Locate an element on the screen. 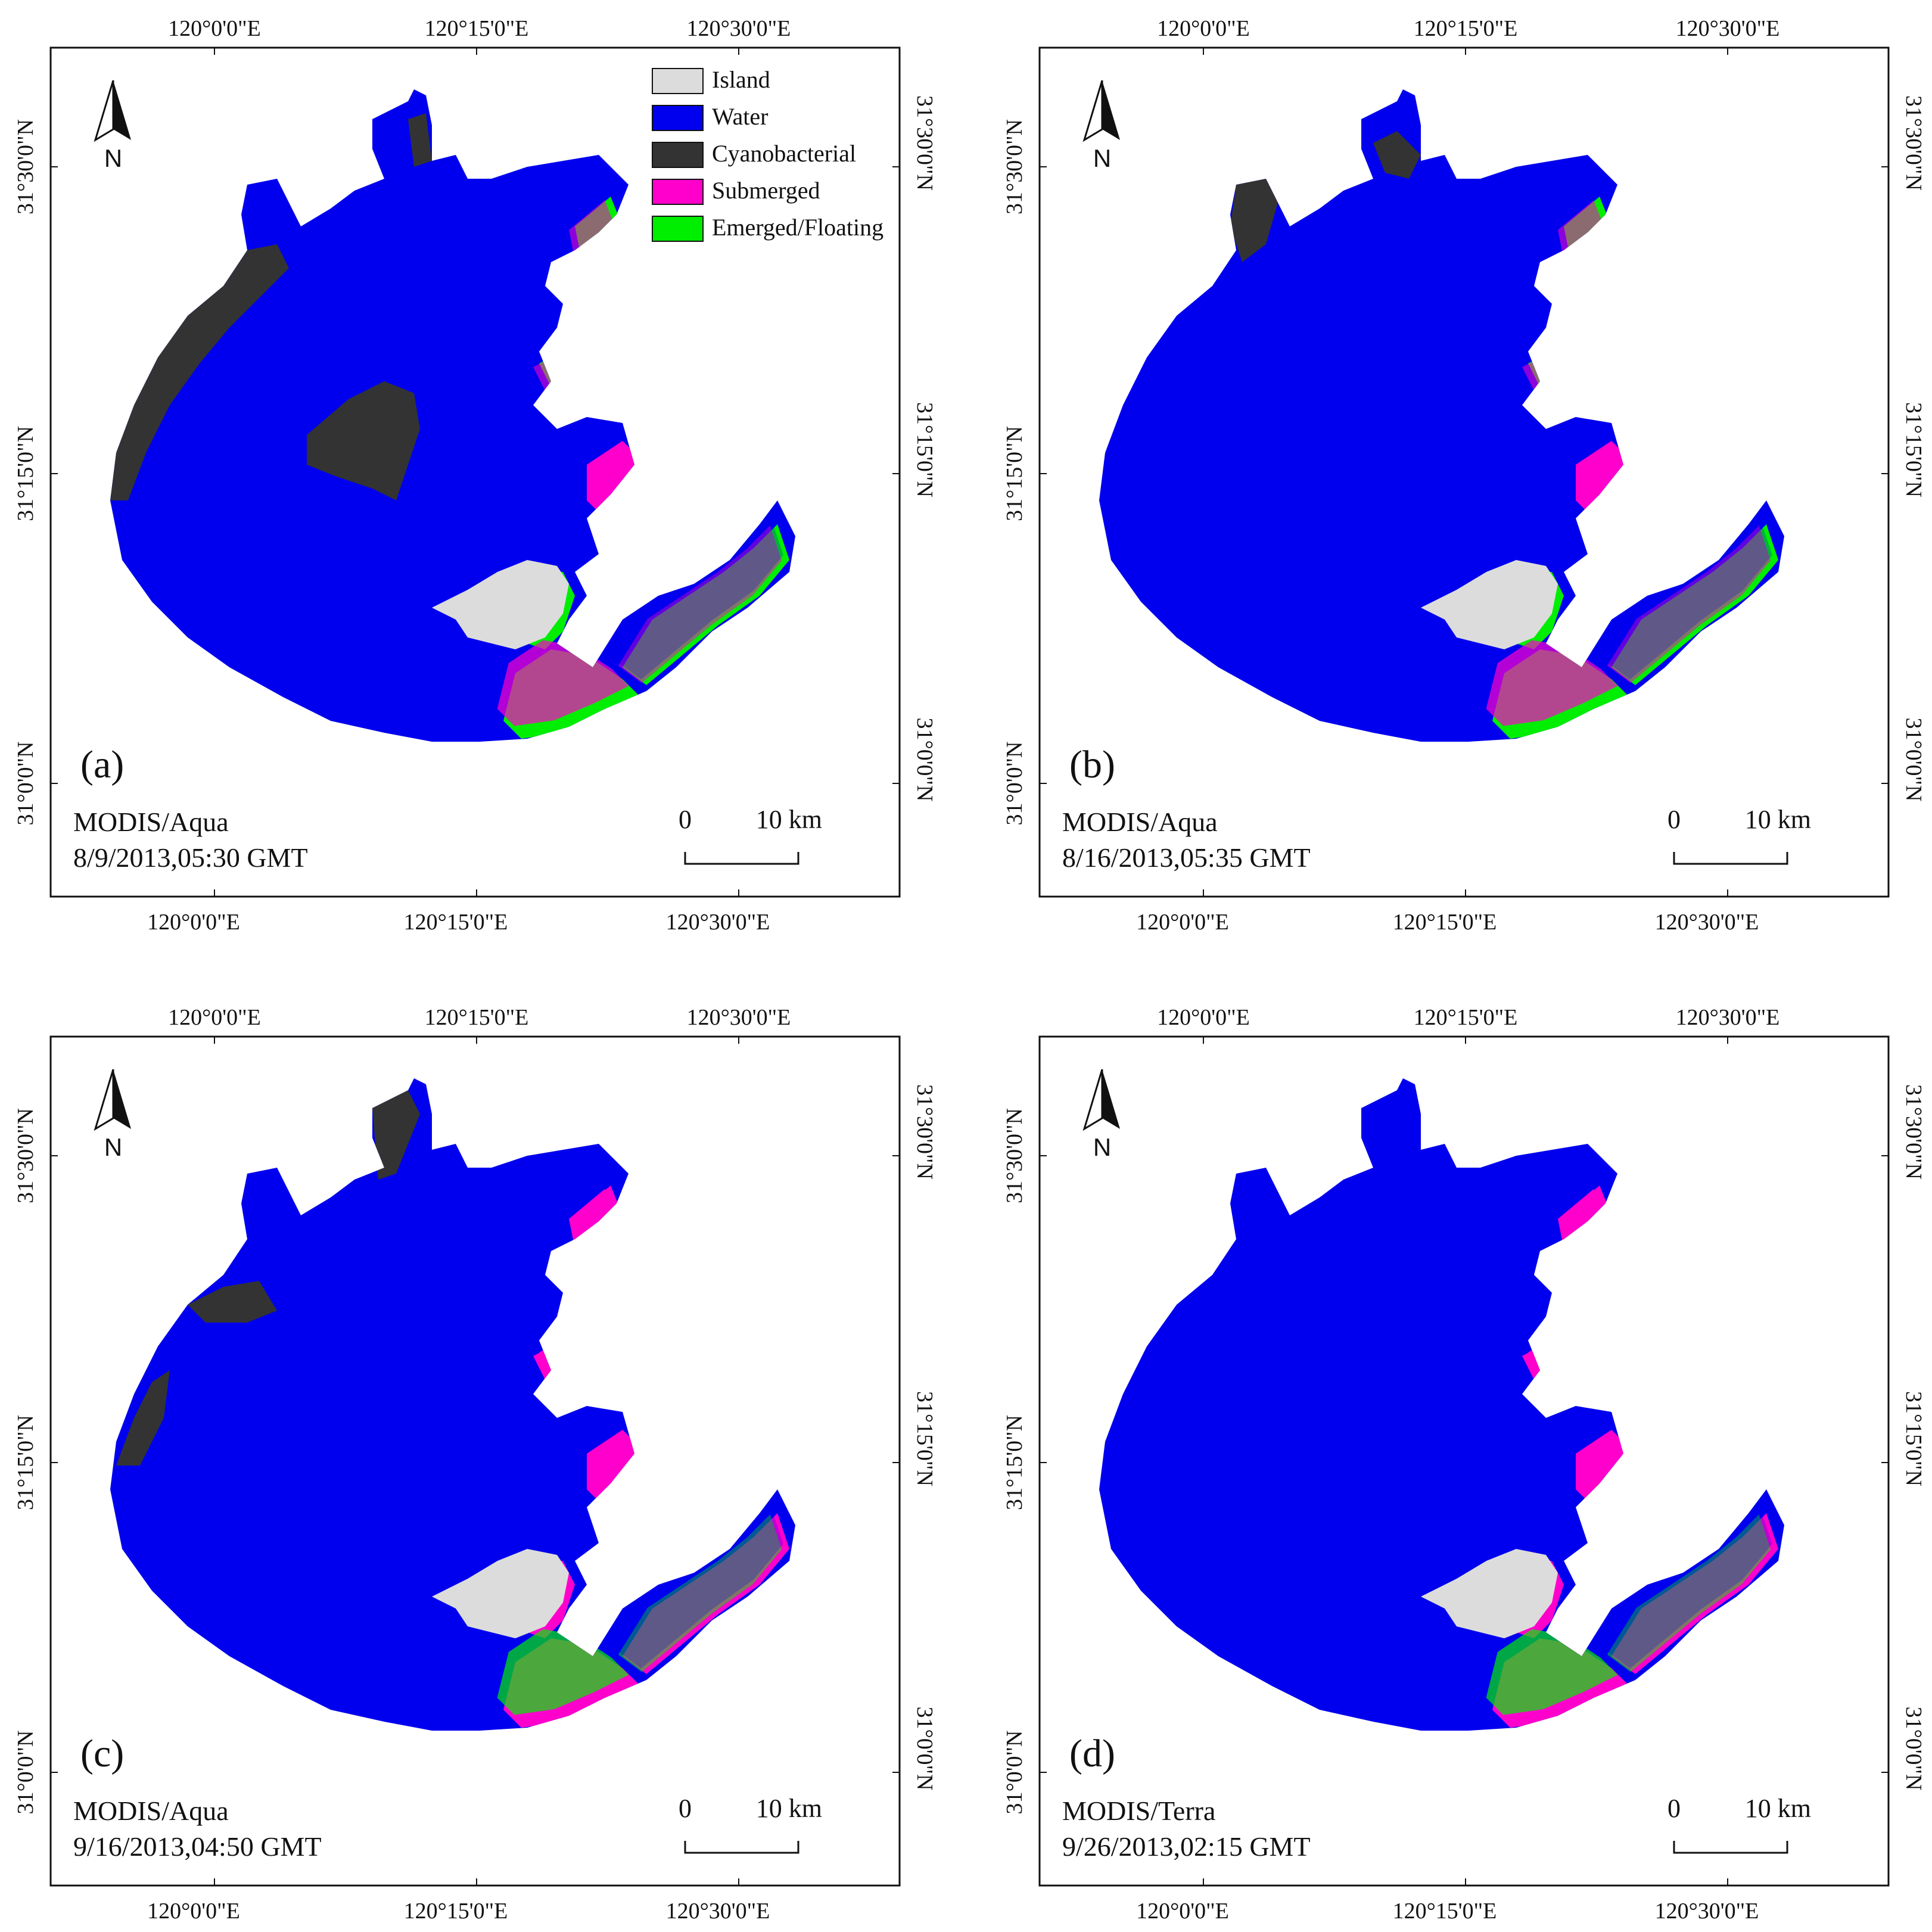 Image resolution: width=1932 pixels, height=1932 pixels. panel-tag: (c) is located at coordinates (102, 1753).